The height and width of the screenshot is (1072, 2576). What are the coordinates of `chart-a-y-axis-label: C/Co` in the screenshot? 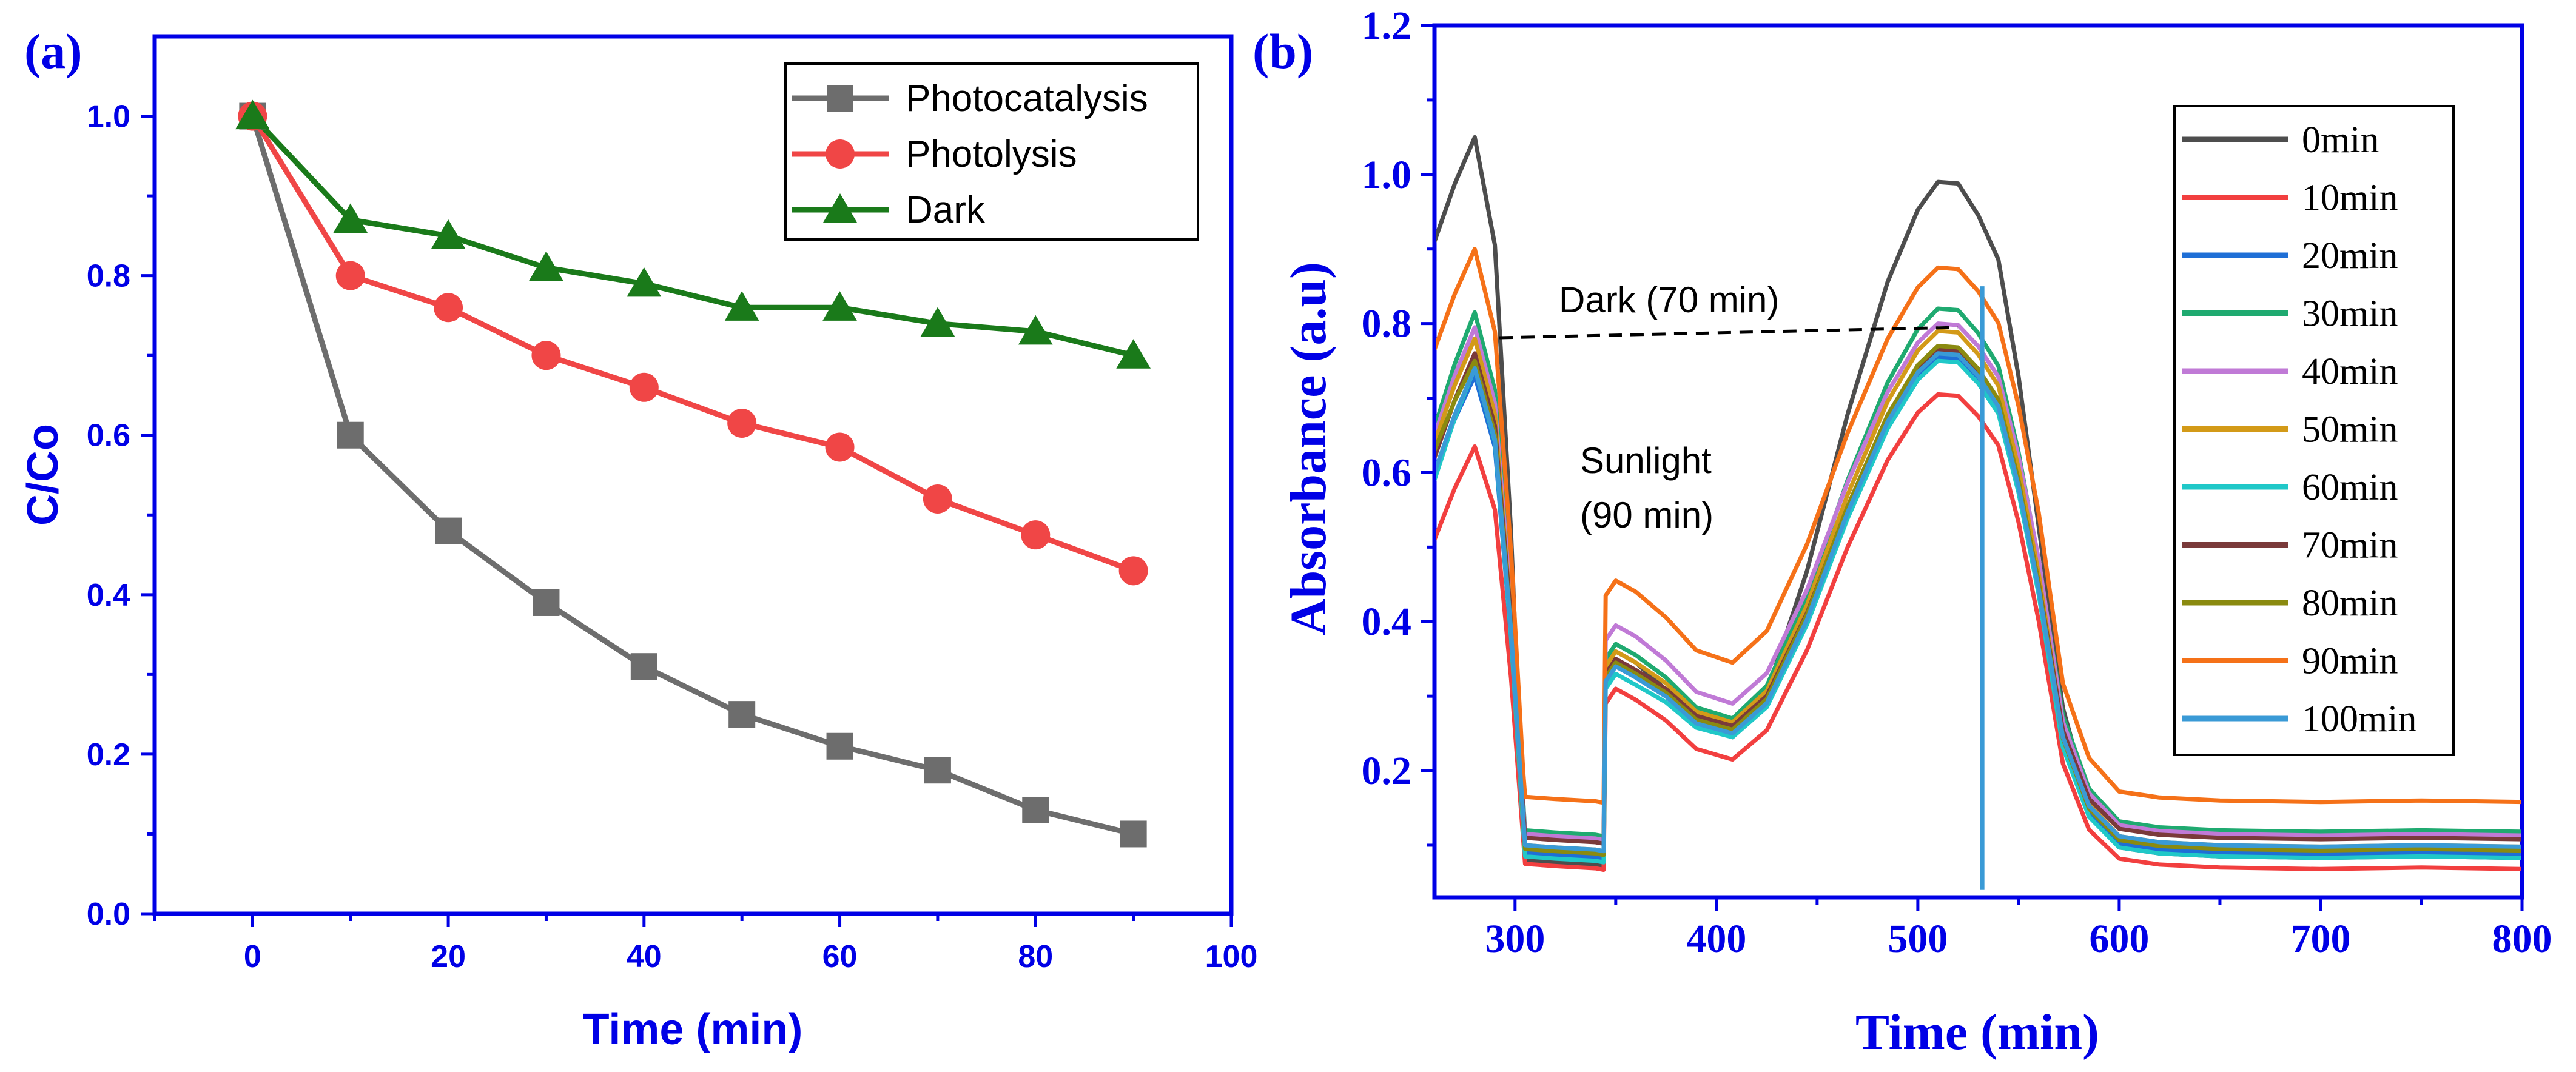 It's located at (43, 475).